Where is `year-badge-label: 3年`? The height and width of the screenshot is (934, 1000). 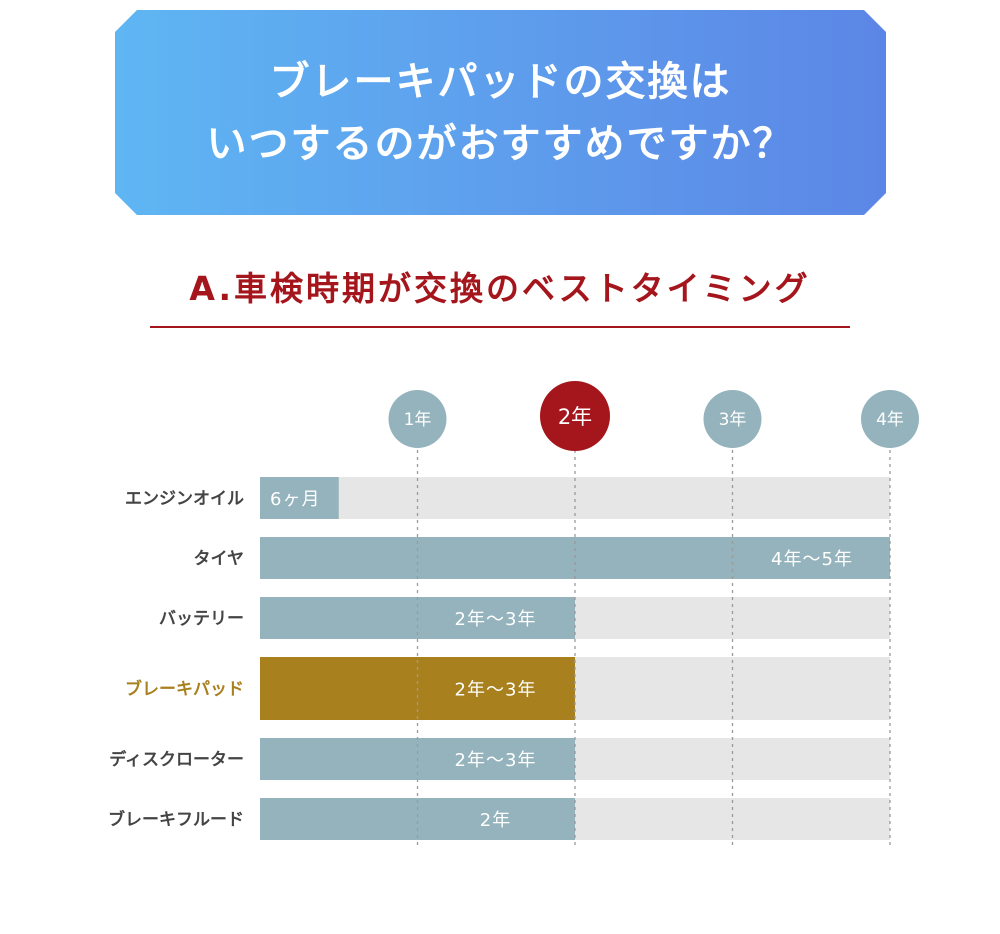 year-badge-label: 3年 is located at coordinates (733, 420).